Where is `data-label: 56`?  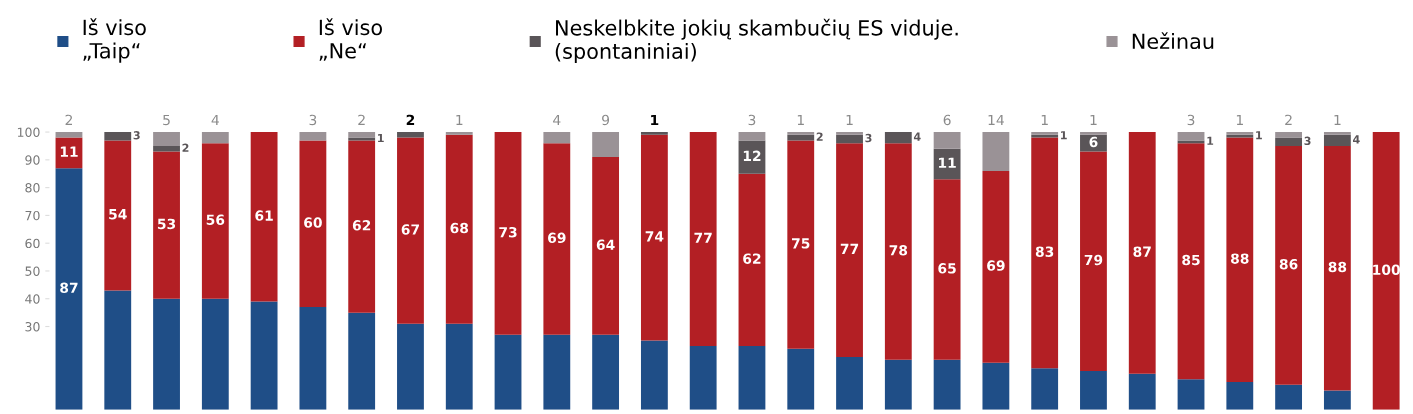
data-label: 56 is located at coordinates (215, 219).